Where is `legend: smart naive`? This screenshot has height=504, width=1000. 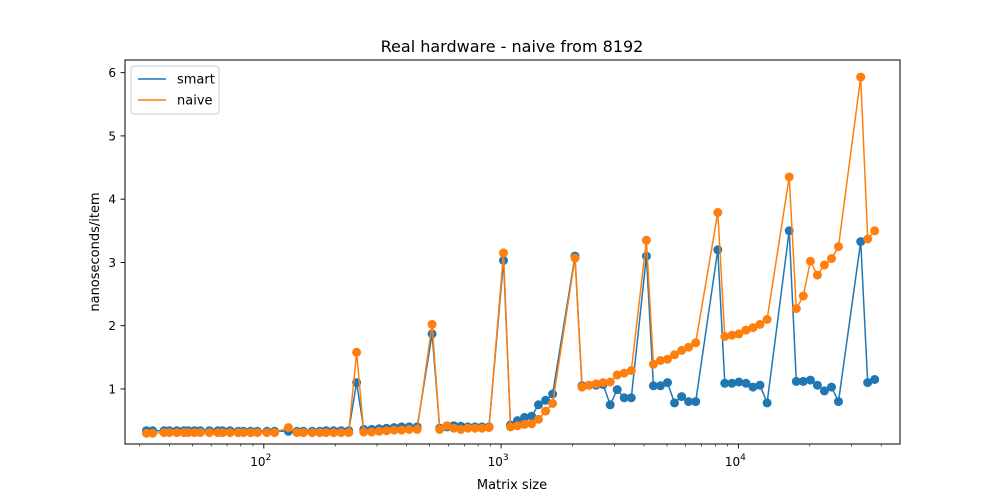 legend: smart naive is located at coordinates (175, 90).